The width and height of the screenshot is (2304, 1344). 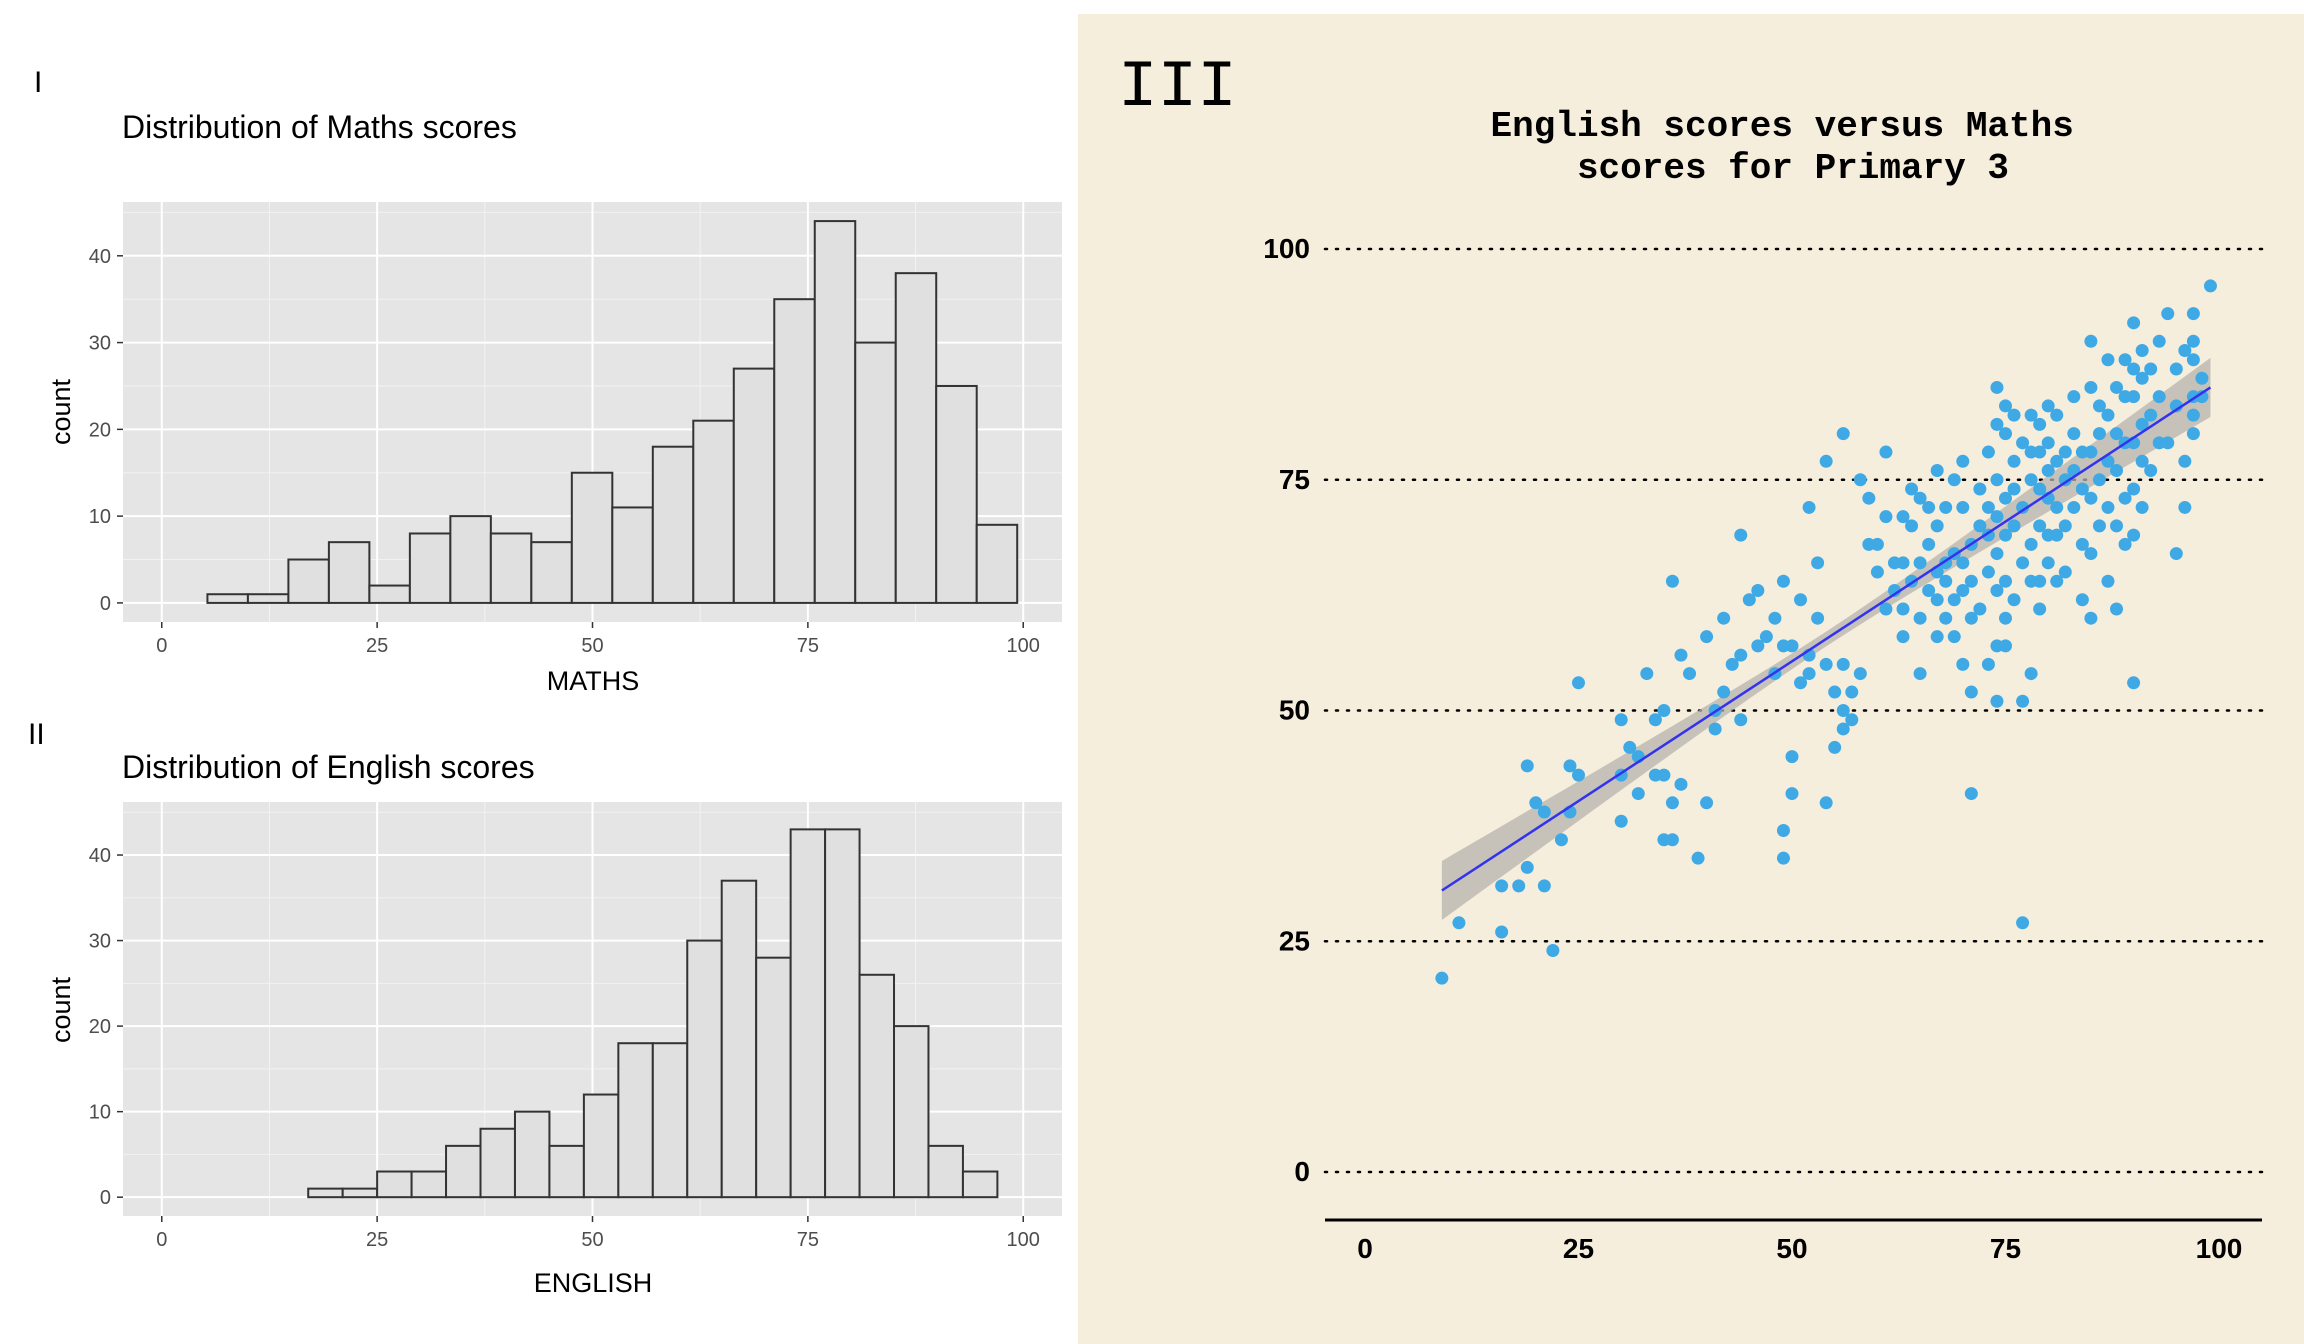 I want to click on english-bar, so click(x=842, y=1013).